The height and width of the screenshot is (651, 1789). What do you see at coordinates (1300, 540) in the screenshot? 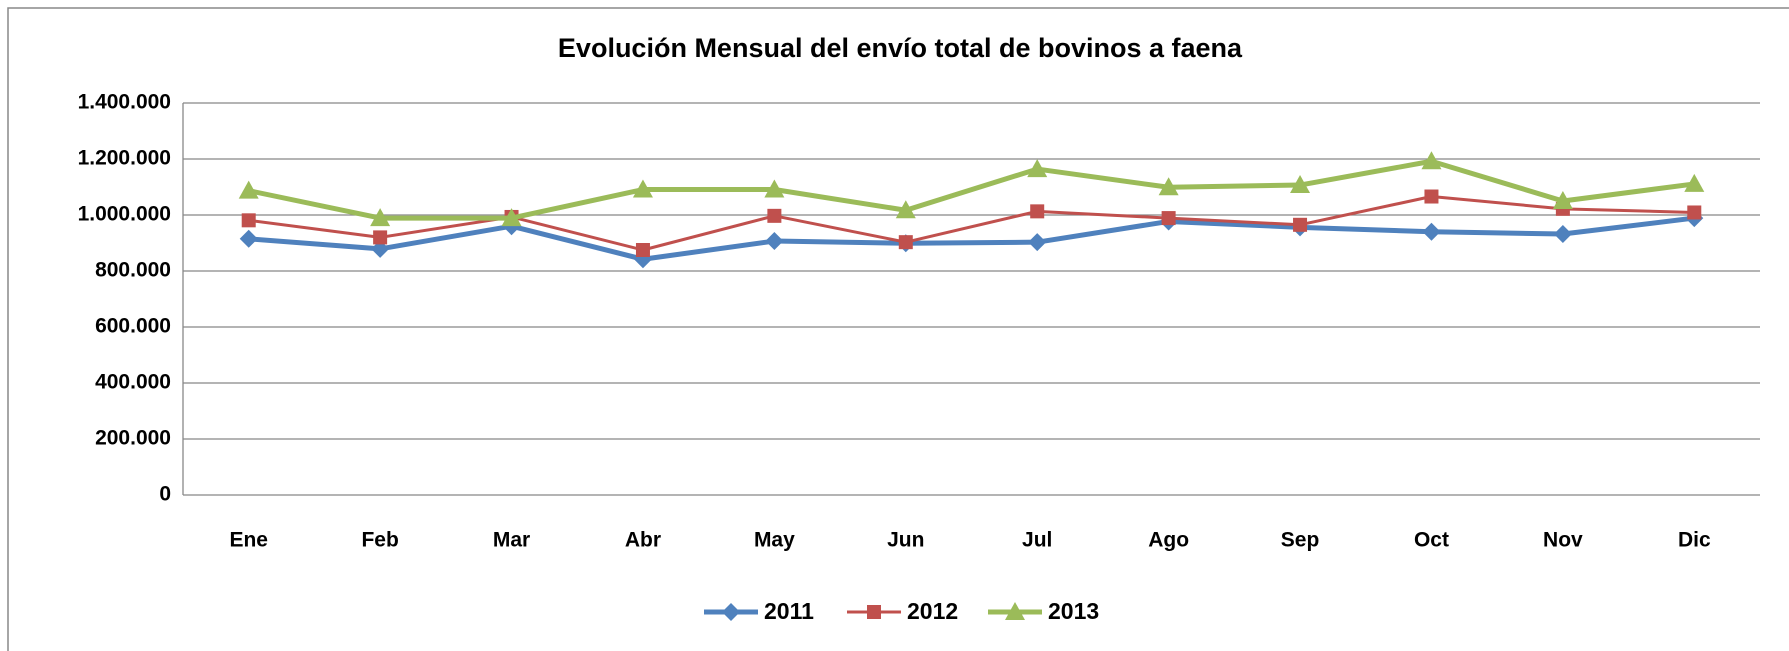
I see `x-tick-label: Sep` at bounding box center [1300, 540].